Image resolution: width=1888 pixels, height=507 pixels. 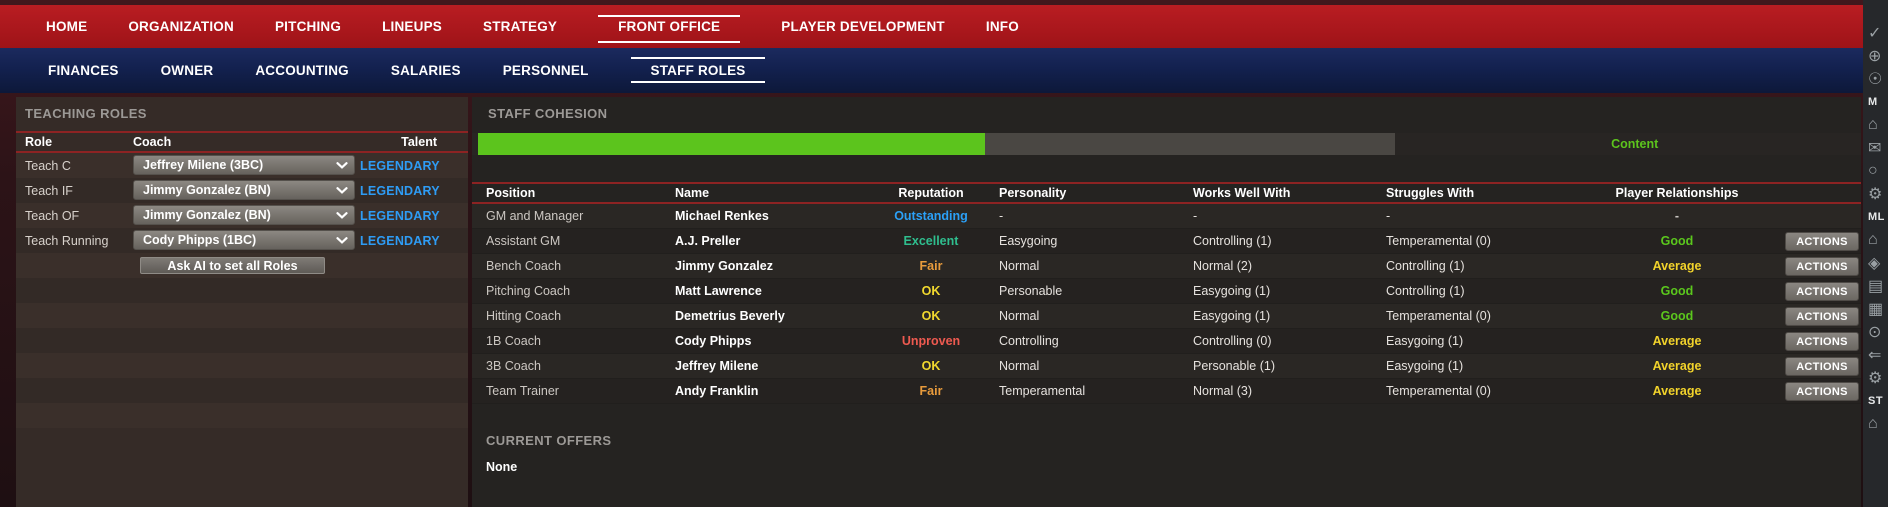 I want to click on column-header-reputation: Reputation, so click(x=931, y=193).